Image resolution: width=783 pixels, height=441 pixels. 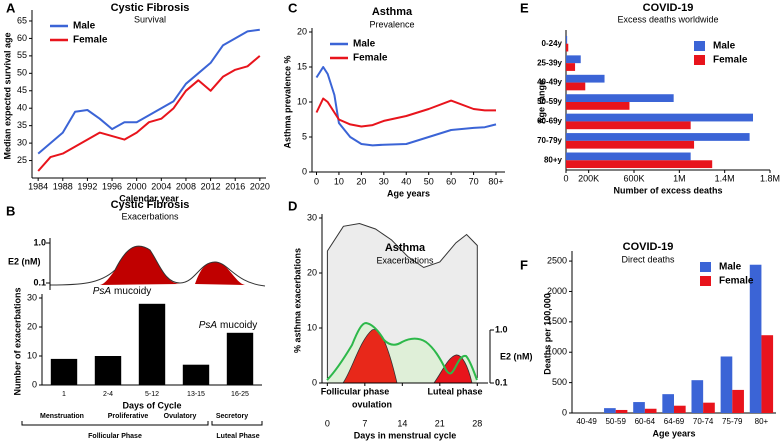 I want to click on e2-curve, so click(x=157, y=266).